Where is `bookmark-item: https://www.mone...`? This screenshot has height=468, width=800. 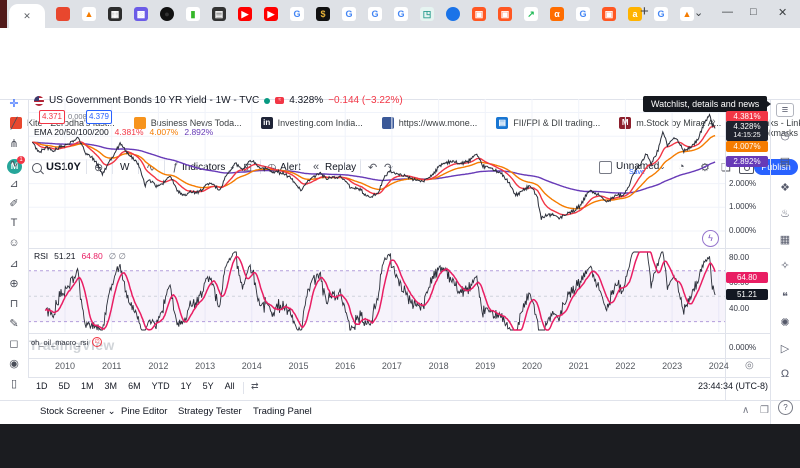 bookmark-item: https://www.mone... is located at coordinates (429, 123).